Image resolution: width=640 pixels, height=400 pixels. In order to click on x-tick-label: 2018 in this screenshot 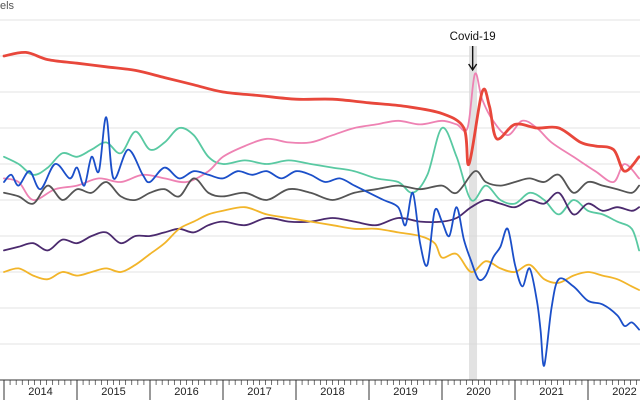, I will do `click(332, 392)`.